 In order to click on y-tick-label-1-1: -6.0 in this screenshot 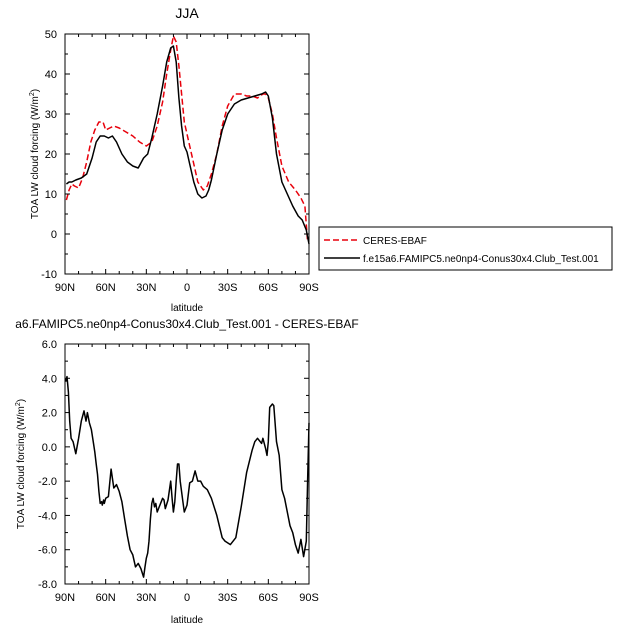, I will do `click(47, 551)`.